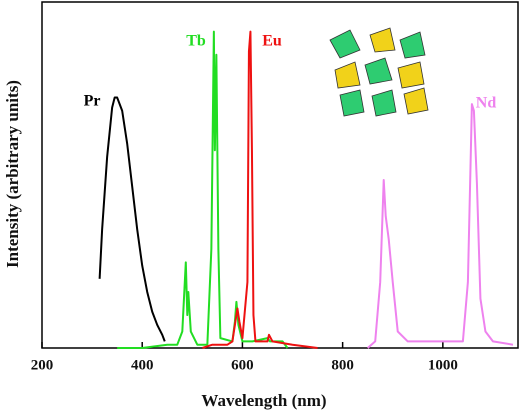 Image resolution: width=520 pixels, height=416 pixels. What do you see at coordinates (92, 101) in the screenshot?
I see `series-label: Pr` at bounding box center [92, 101].